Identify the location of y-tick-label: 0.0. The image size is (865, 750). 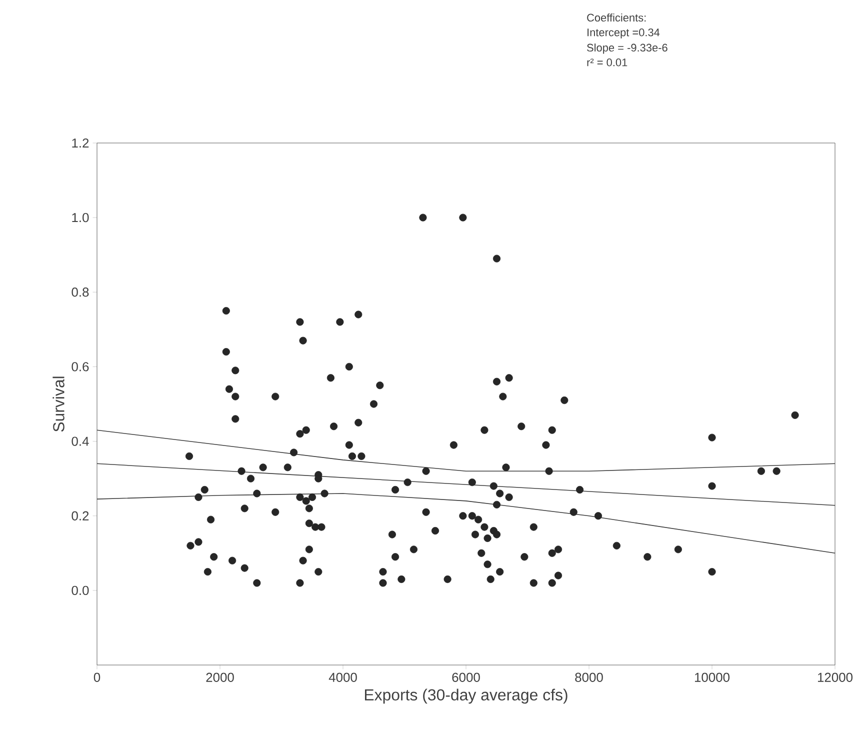
(80, 591).